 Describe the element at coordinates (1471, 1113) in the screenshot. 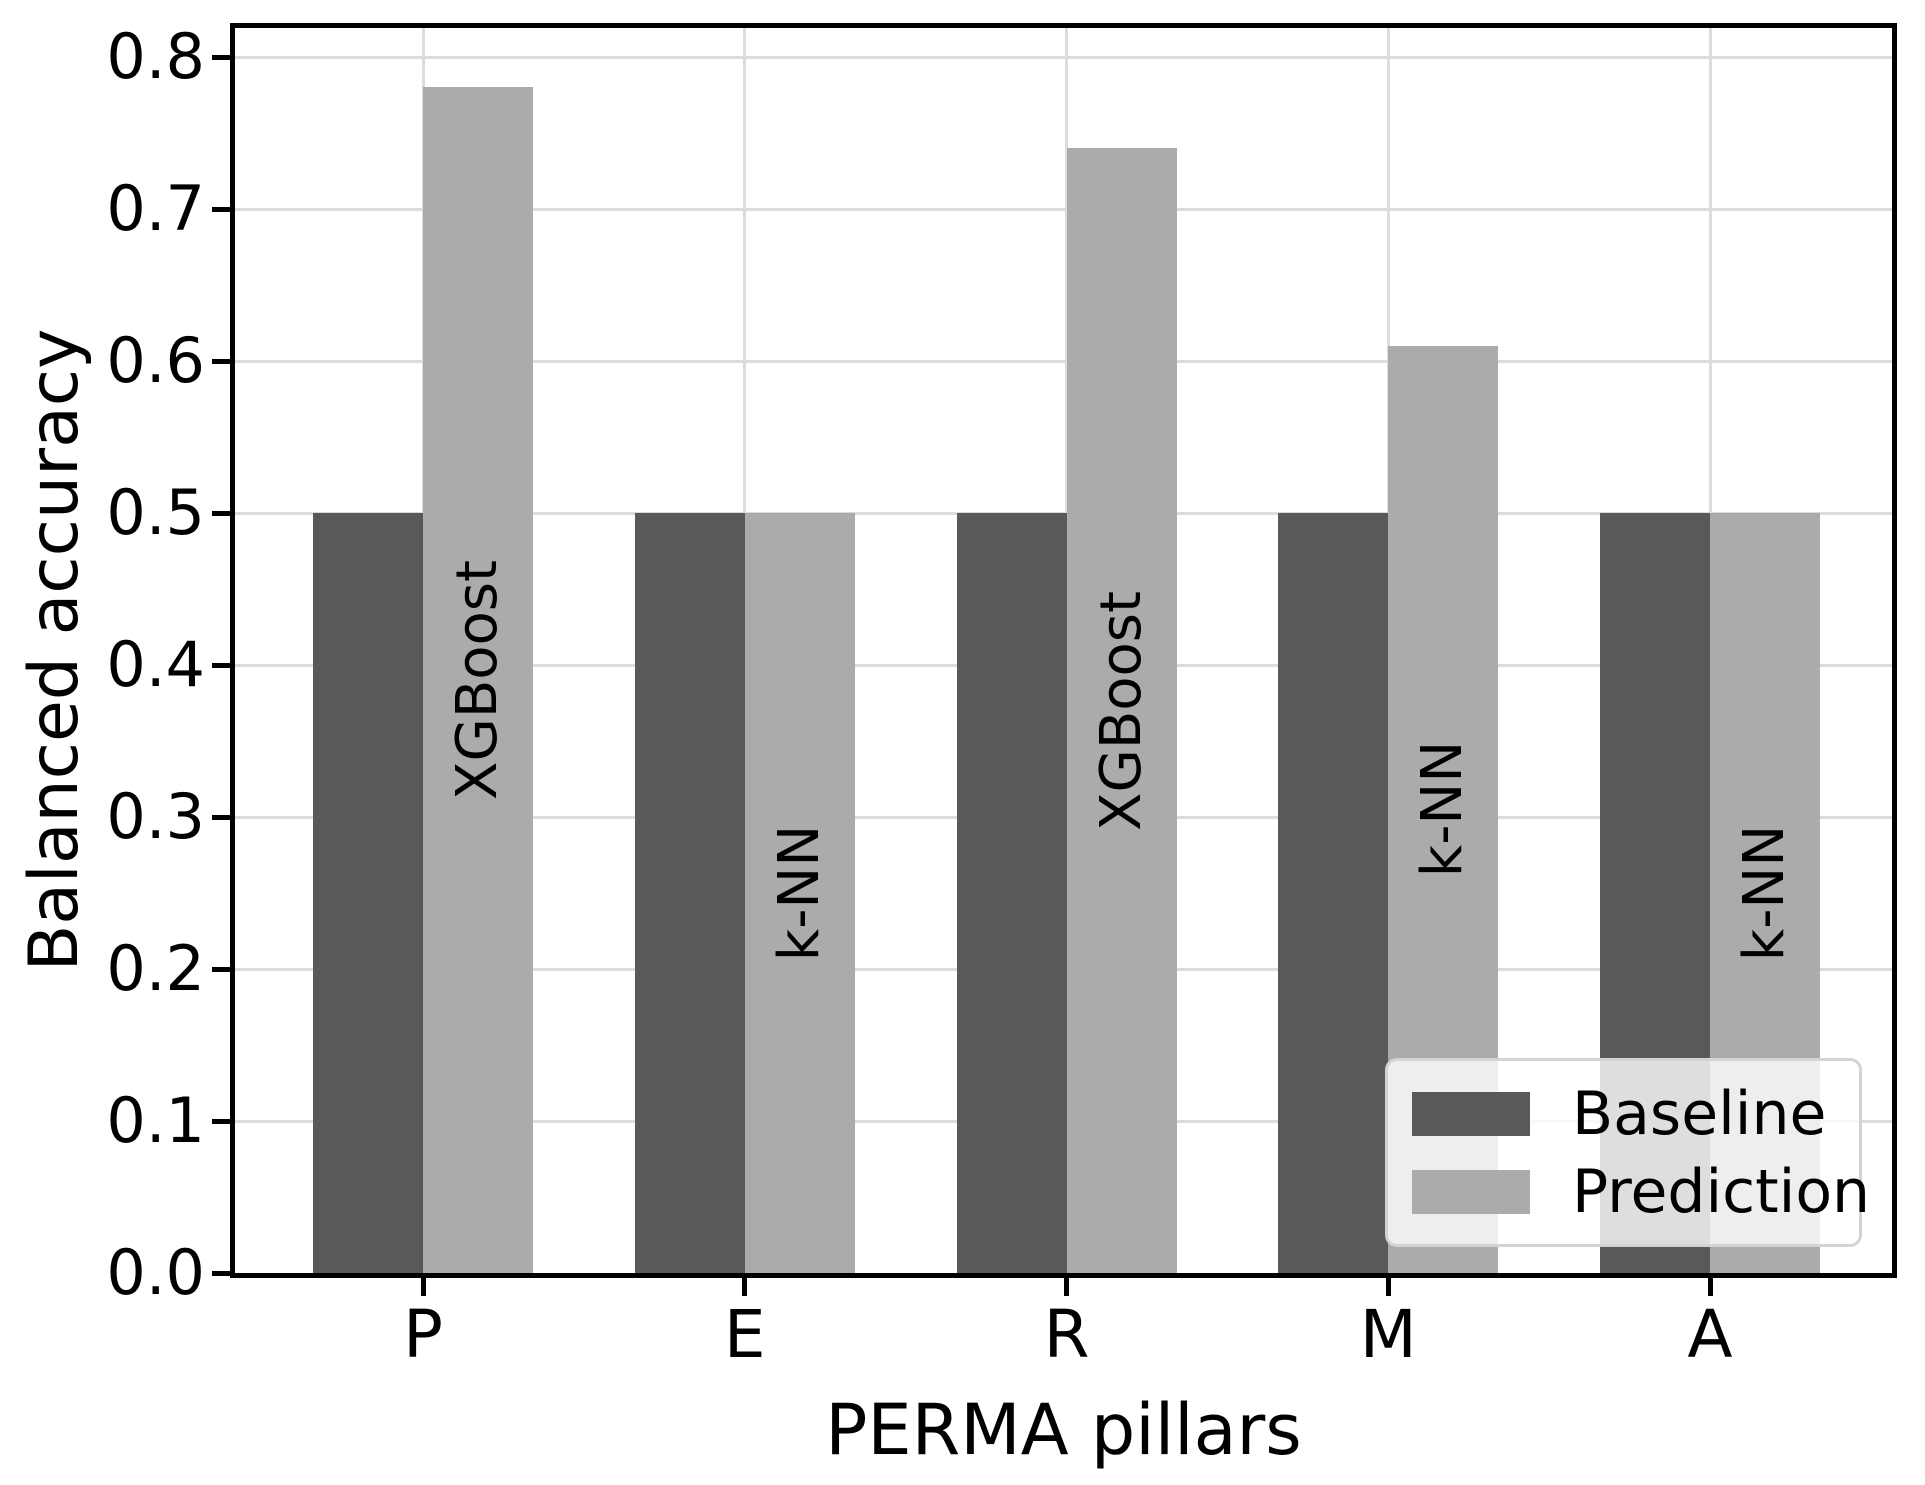

I see `legend-swatch-baseline` at that location.